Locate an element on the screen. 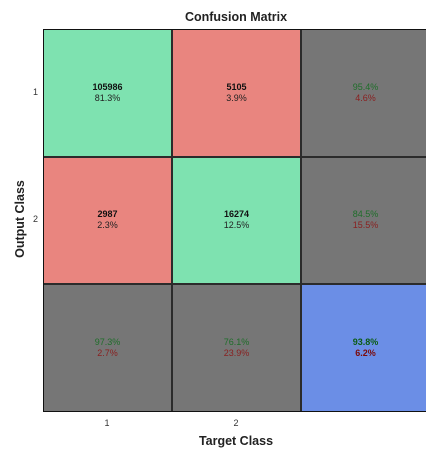  matrix-cell-1-2: 5105 3.9% is located at coordinates (236, 93).